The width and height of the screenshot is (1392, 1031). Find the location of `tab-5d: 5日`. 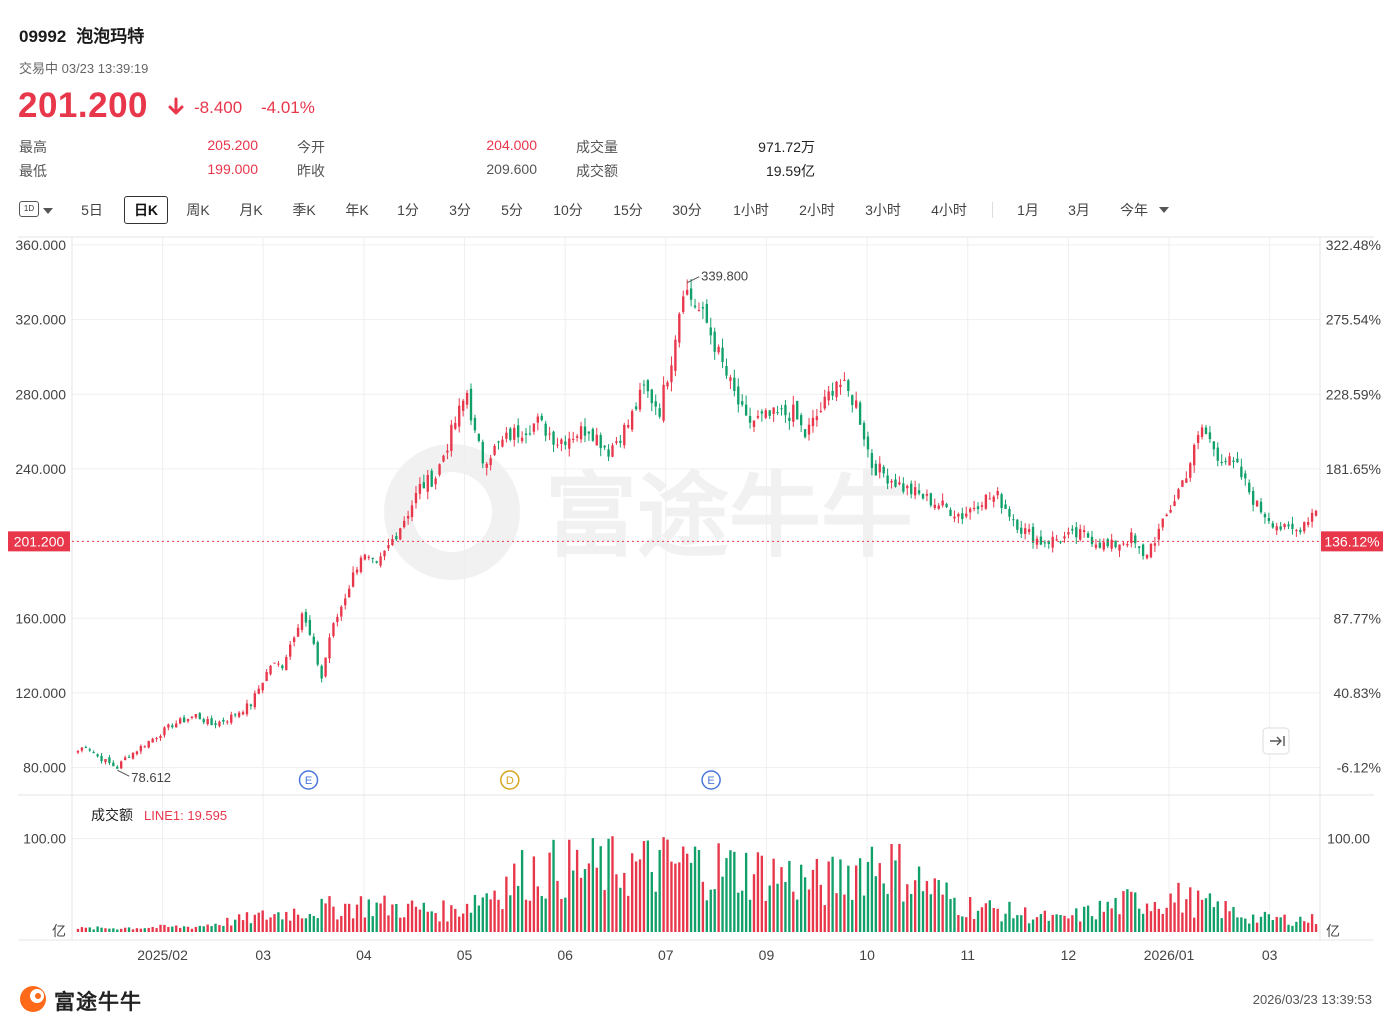

tab-5d: 5日 is located at coordinates (92, 210).